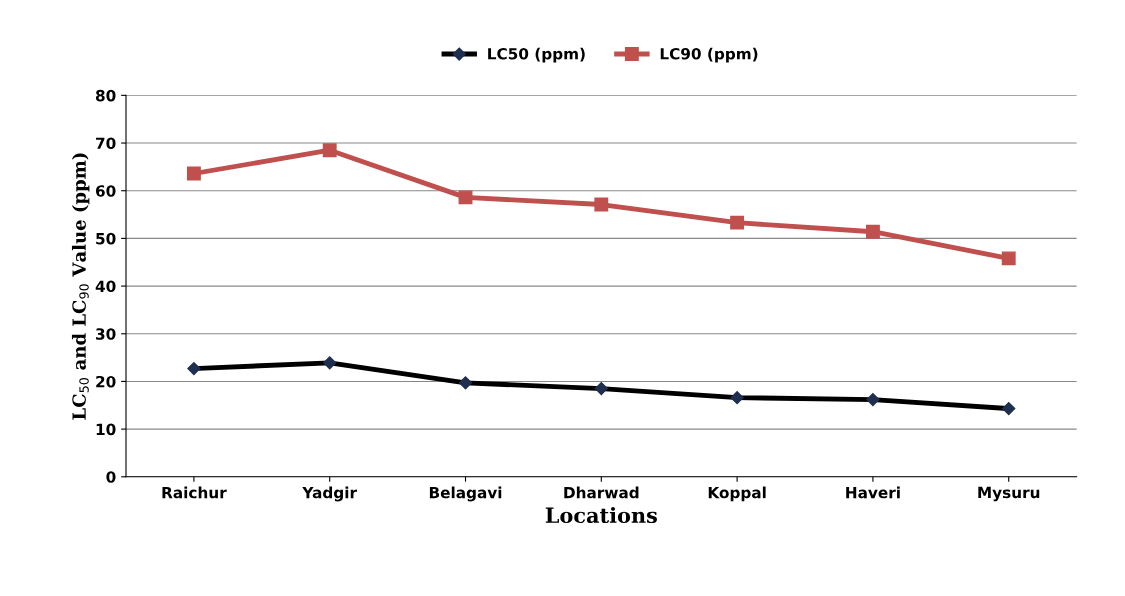 This screenshot has height=596, width=1125. What do you see at coordinates (80, 286) in the screenshot?
I see `y-axis-title: LC$_{50}$ and LC$_{90}$ Value (ppm)` at bounding box center [80, 286].